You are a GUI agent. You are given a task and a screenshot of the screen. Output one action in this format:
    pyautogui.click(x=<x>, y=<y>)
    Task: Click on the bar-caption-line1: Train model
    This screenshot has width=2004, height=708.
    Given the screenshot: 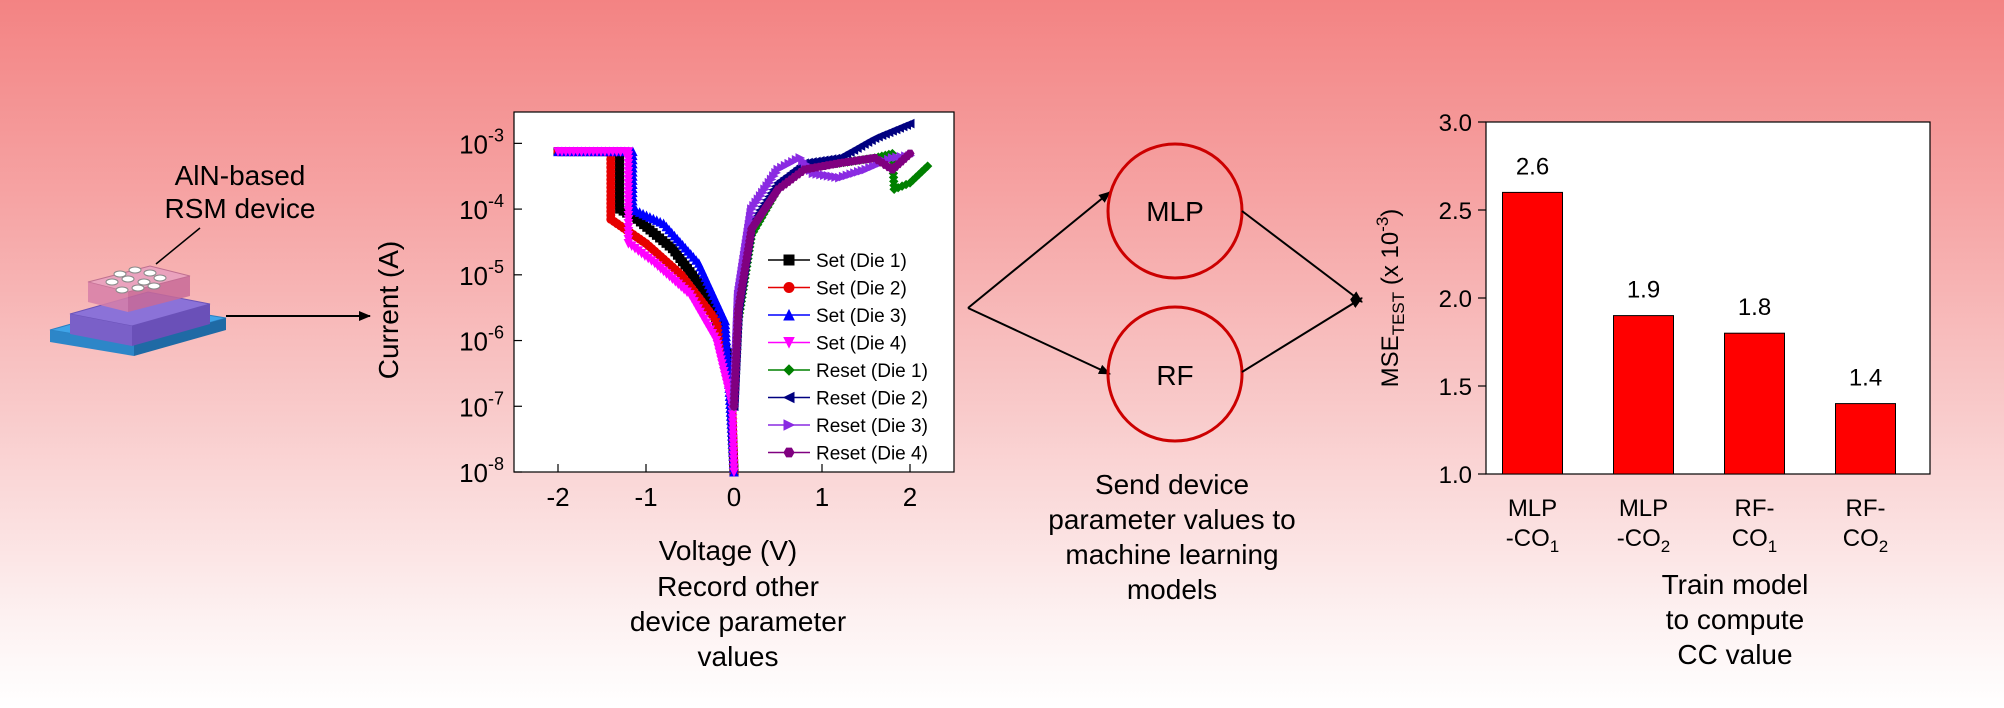 What is the action you would take?
    pyautogui.click(x=1735, y=584)
    